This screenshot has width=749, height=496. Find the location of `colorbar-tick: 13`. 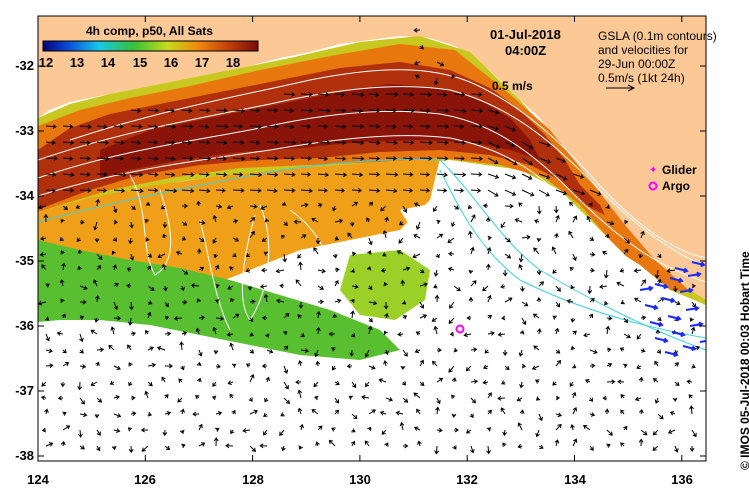

colorbar-tick: 13 is located at coordinates (77, 62).